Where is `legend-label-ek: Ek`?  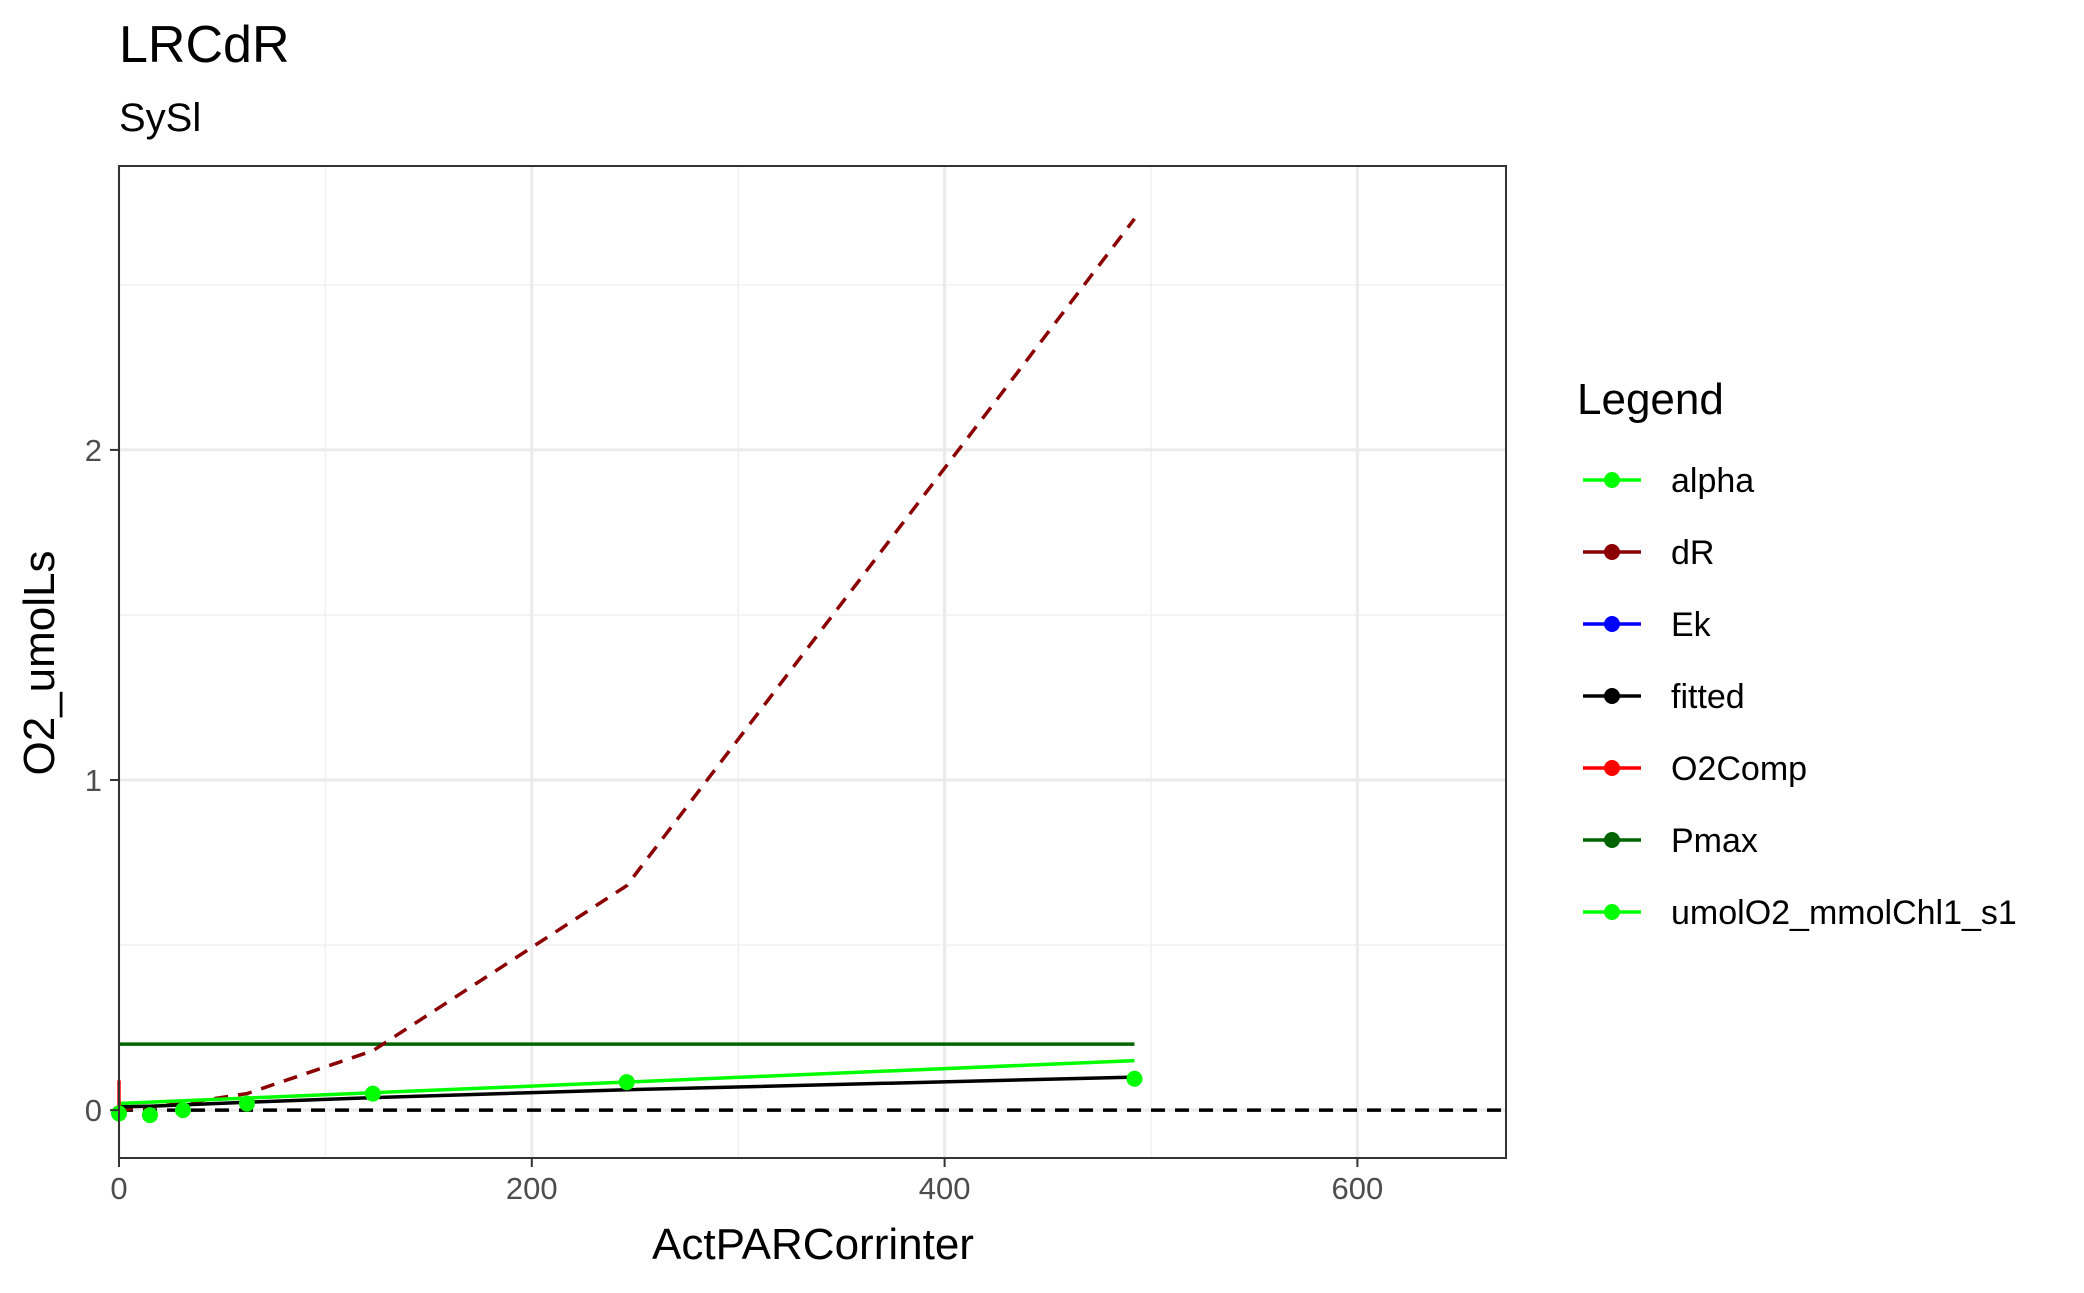 legend-label-ek: Ek is located at coordinates (1691, 625).